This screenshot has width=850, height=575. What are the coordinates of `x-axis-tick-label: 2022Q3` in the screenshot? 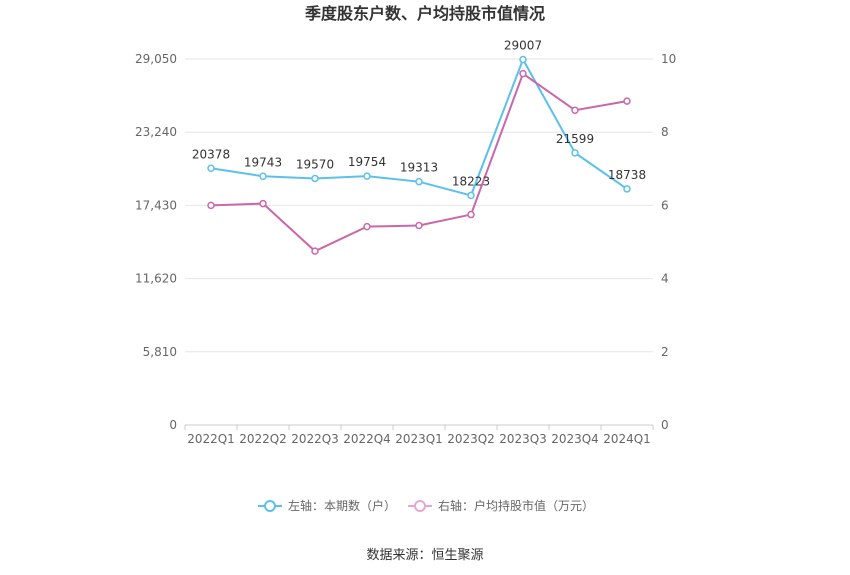 It's located at (315, 439).